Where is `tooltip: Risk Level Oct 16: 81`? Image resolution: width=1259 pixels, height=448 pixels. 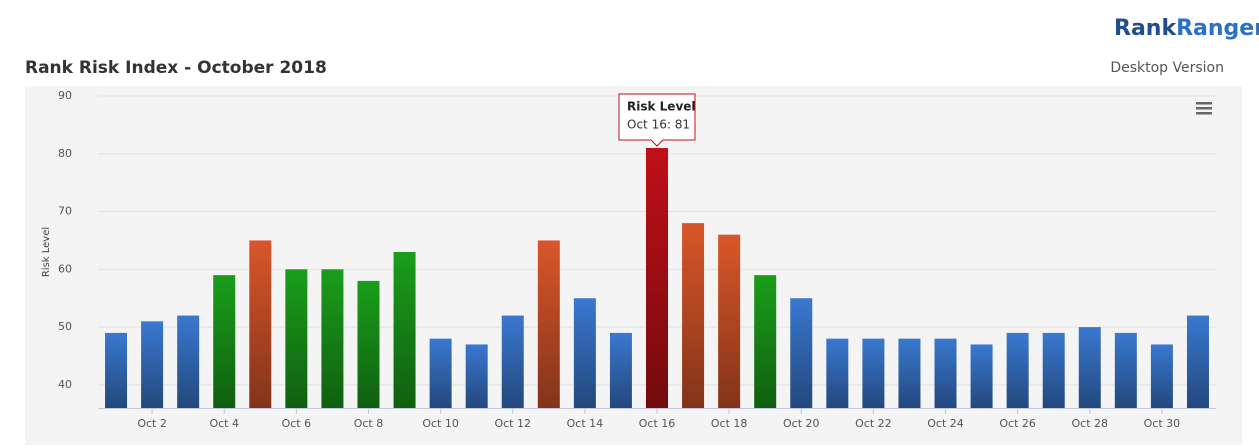
tooltip: Risk Level Oct 16: 81 is located at coordinates (657, 120).